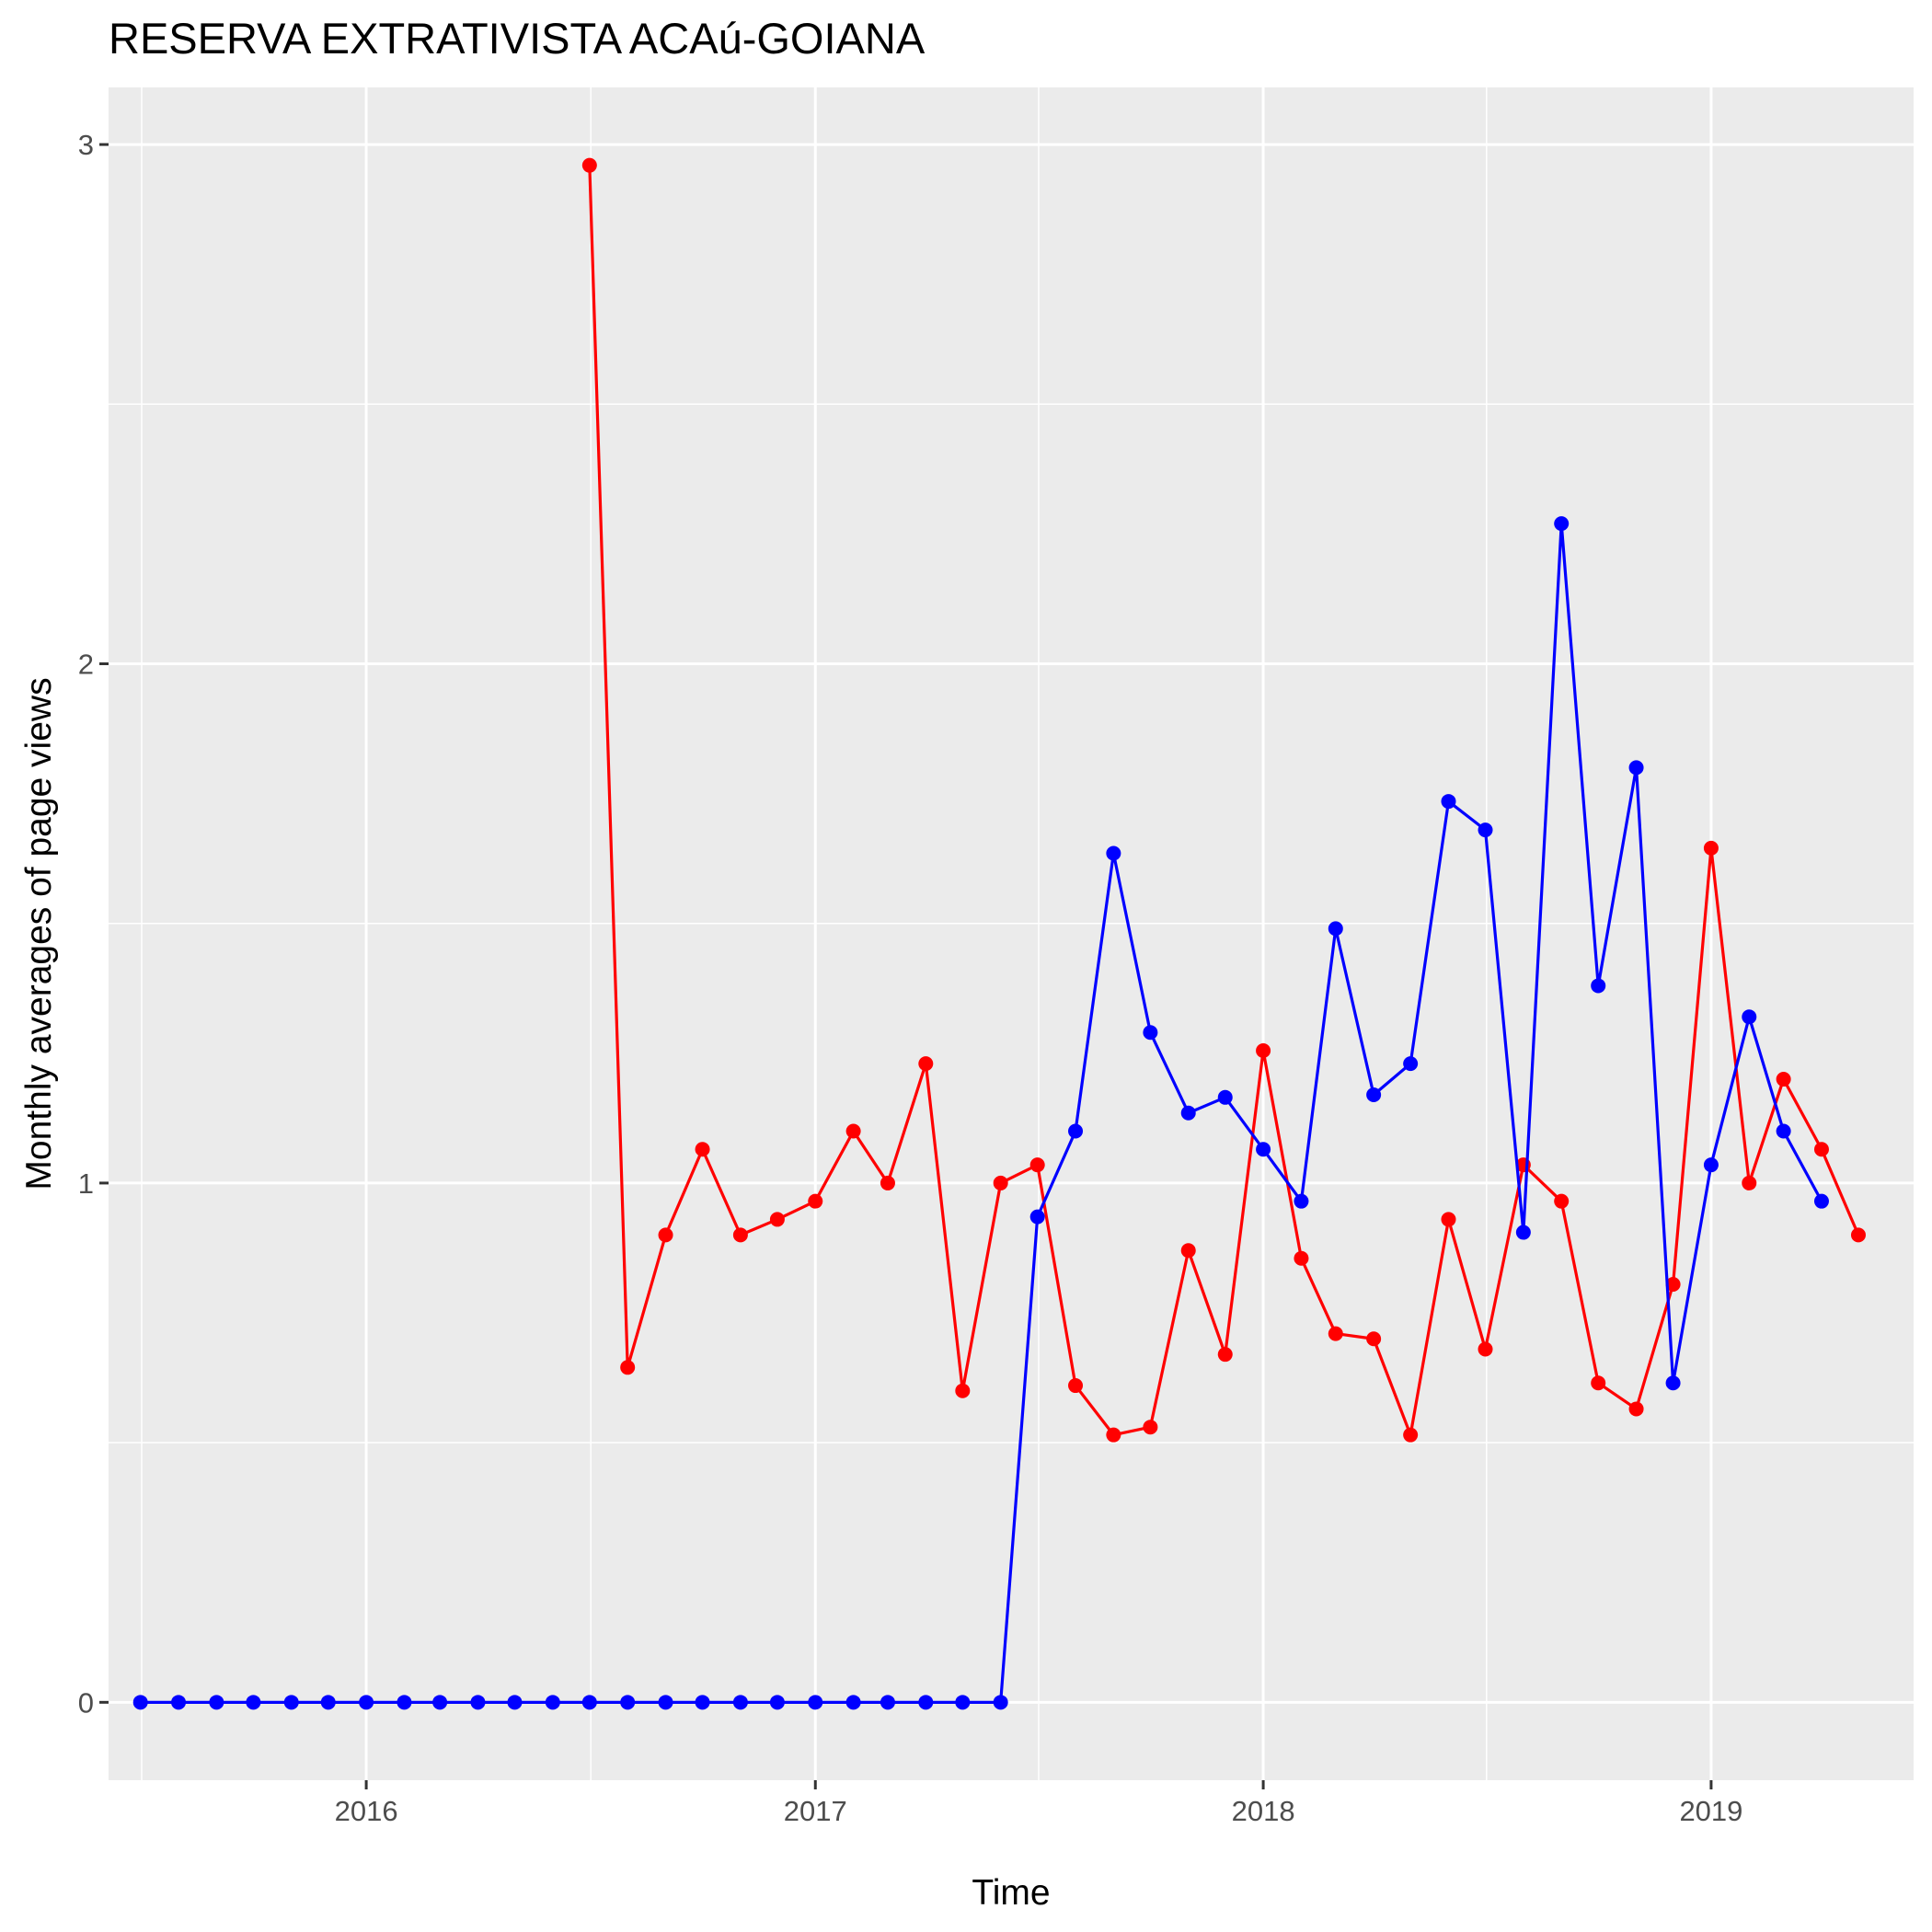  What do you see at coordinates (366, 1811) in the screenshot?
I see `x-tick-label: 2016` at bounding box center [366, 1811].